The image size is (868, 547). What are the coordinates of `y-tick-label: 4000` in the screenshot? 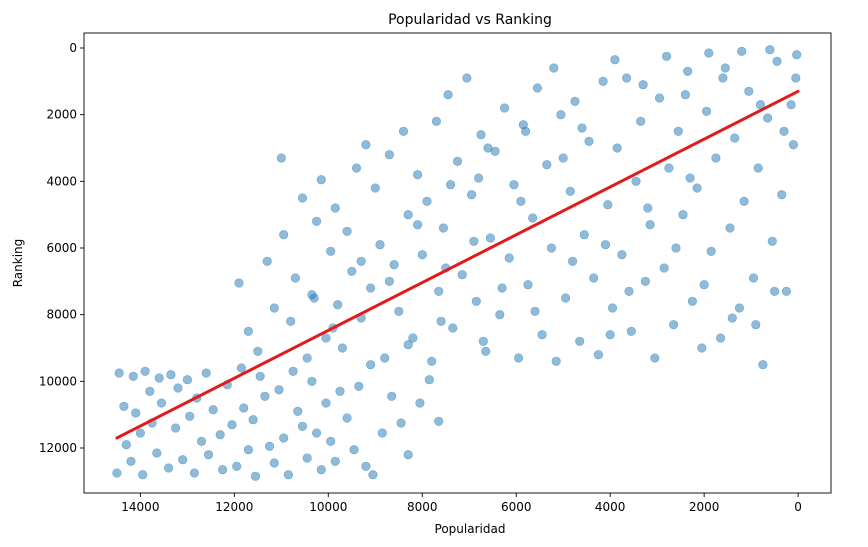 It's located at (61, 181).